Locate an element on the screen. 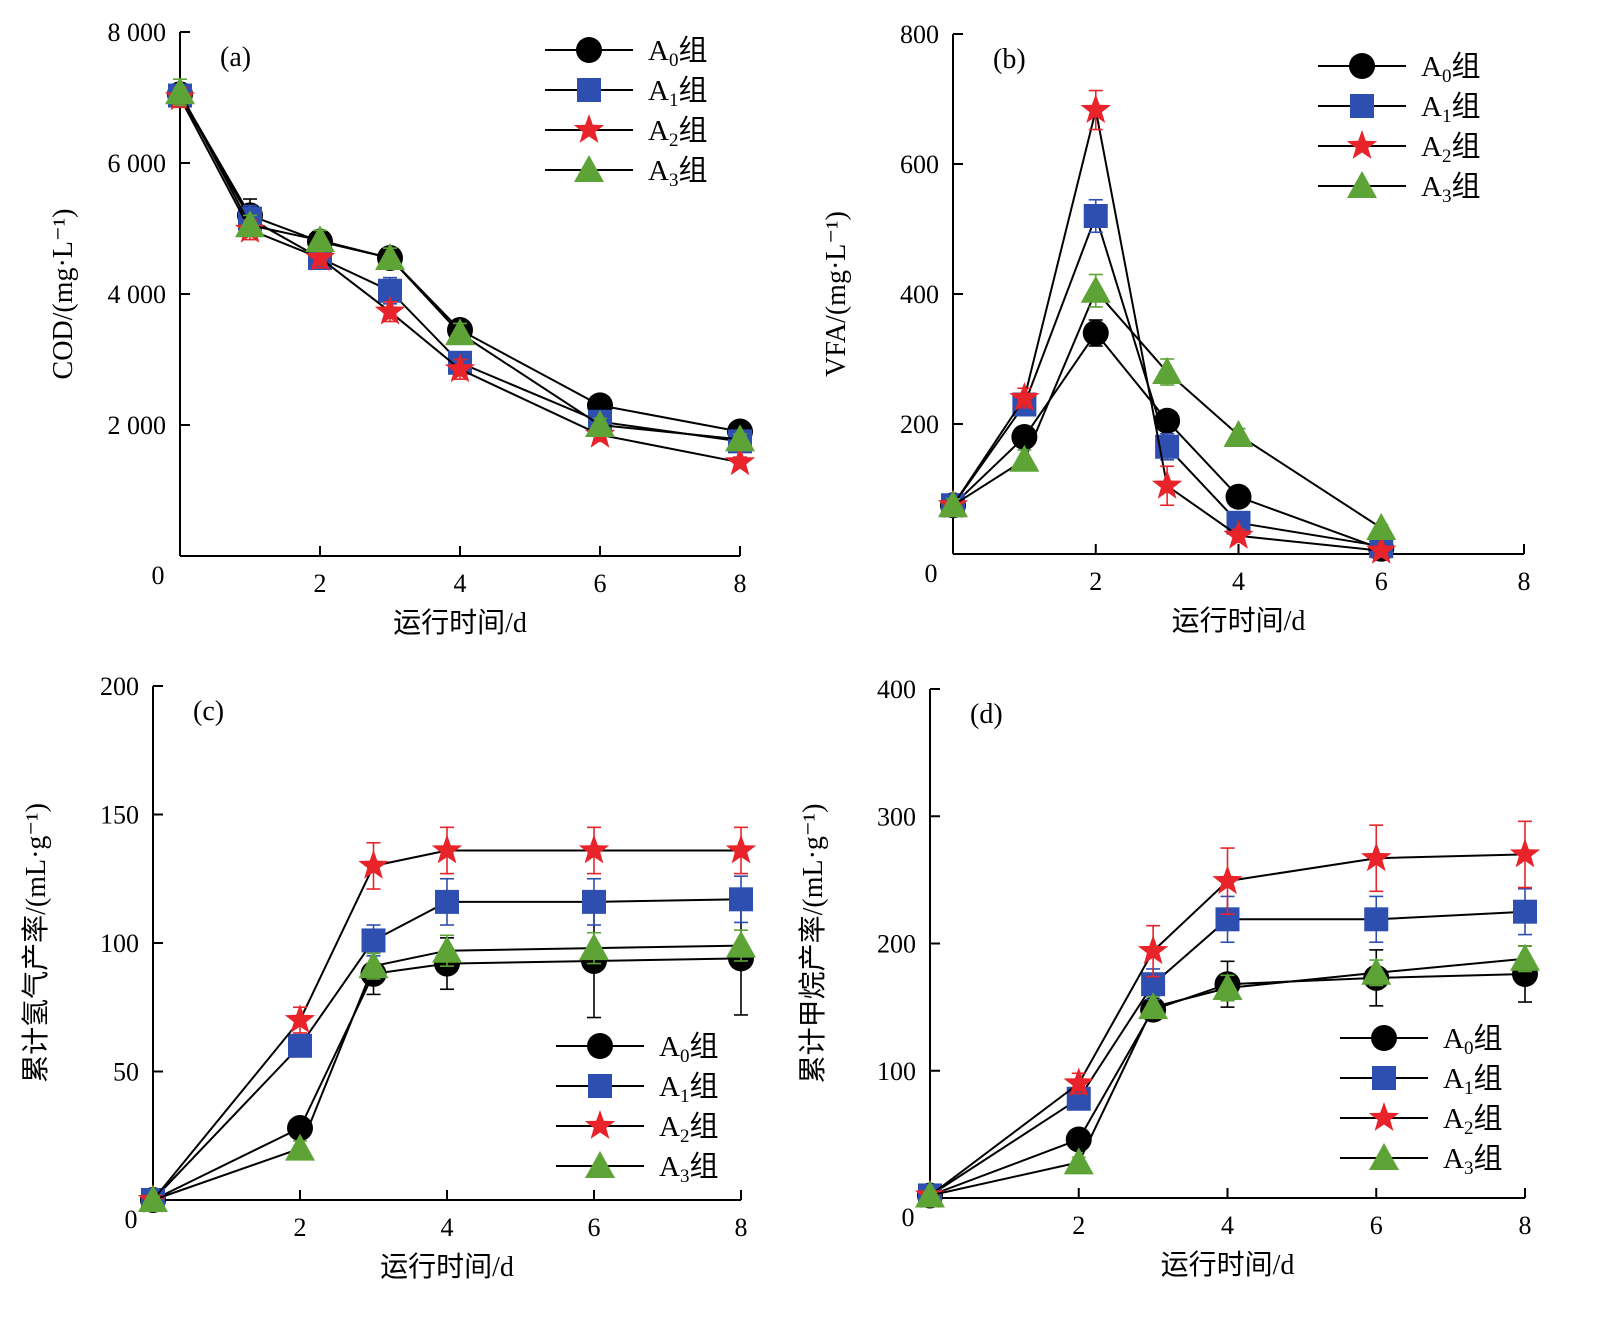  series-A2 is located at coordinates (447, 1019).